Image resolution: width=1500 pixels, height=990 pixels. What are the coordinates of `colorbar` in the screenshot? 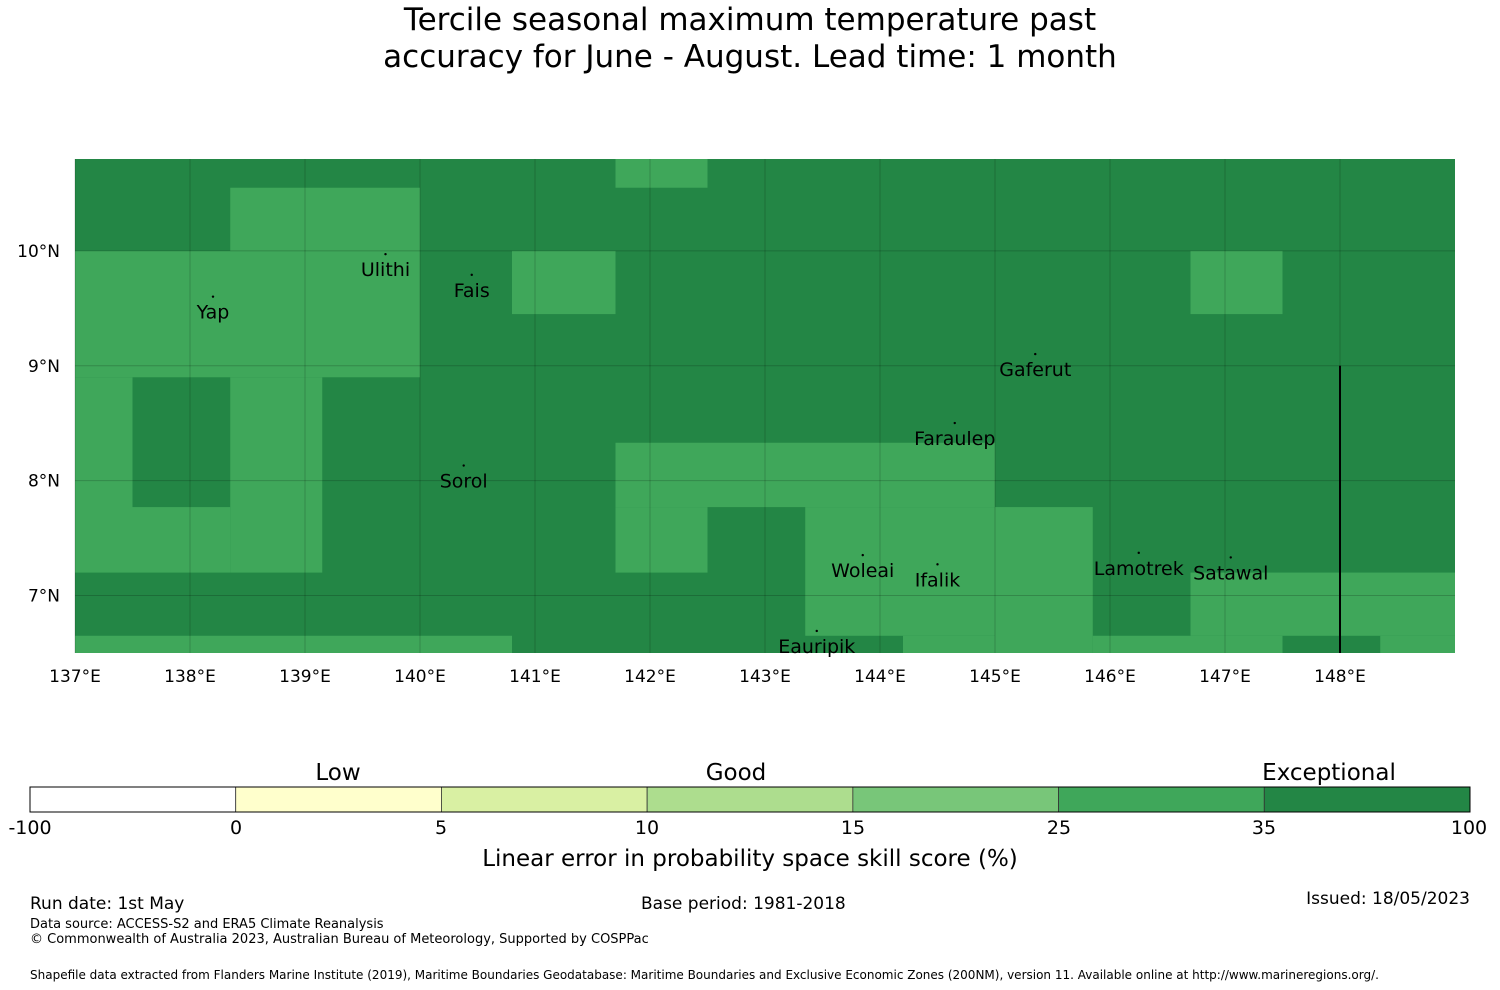 It's located at (750, 799).